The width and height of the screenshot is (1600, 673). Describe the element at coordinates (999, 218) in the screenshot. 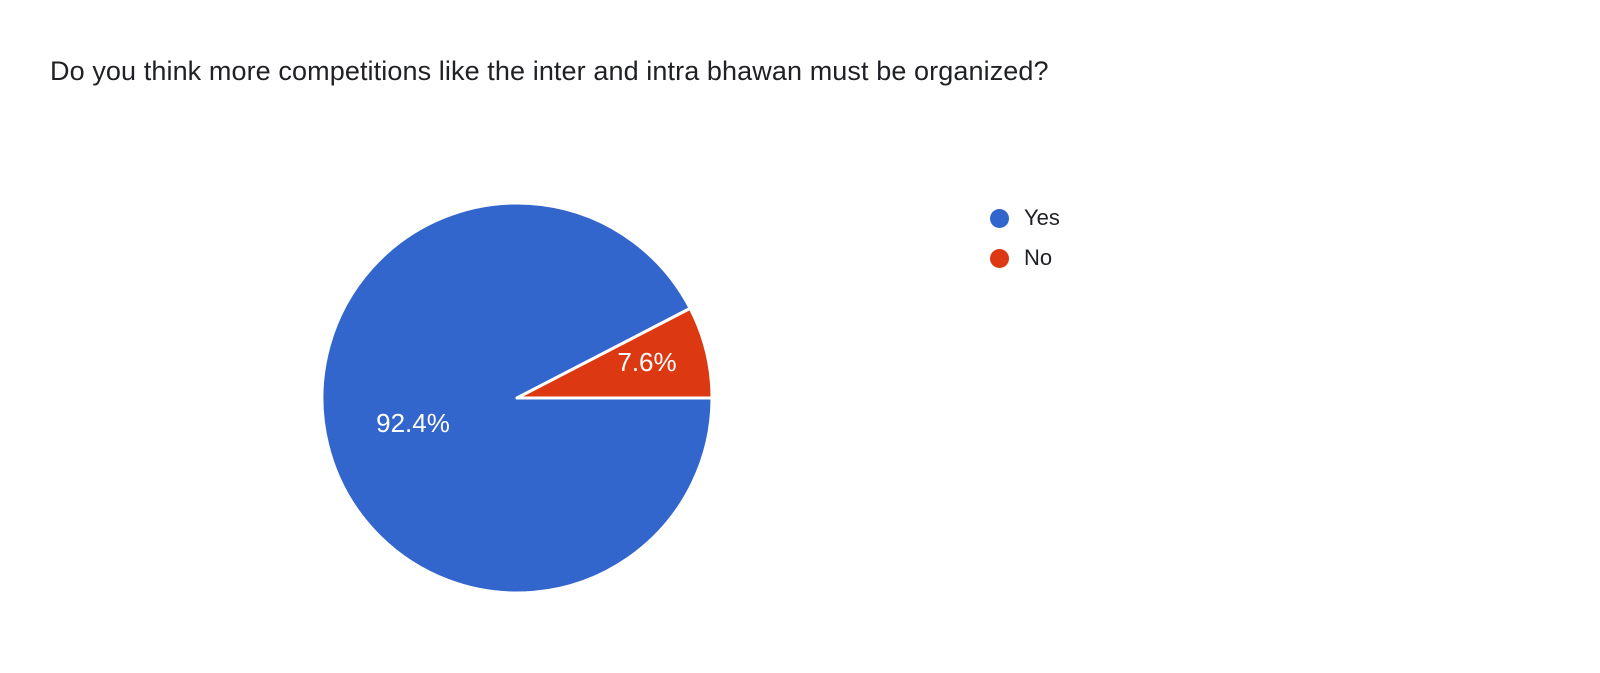

I see `legend-swatch-yes-icon` at that location.